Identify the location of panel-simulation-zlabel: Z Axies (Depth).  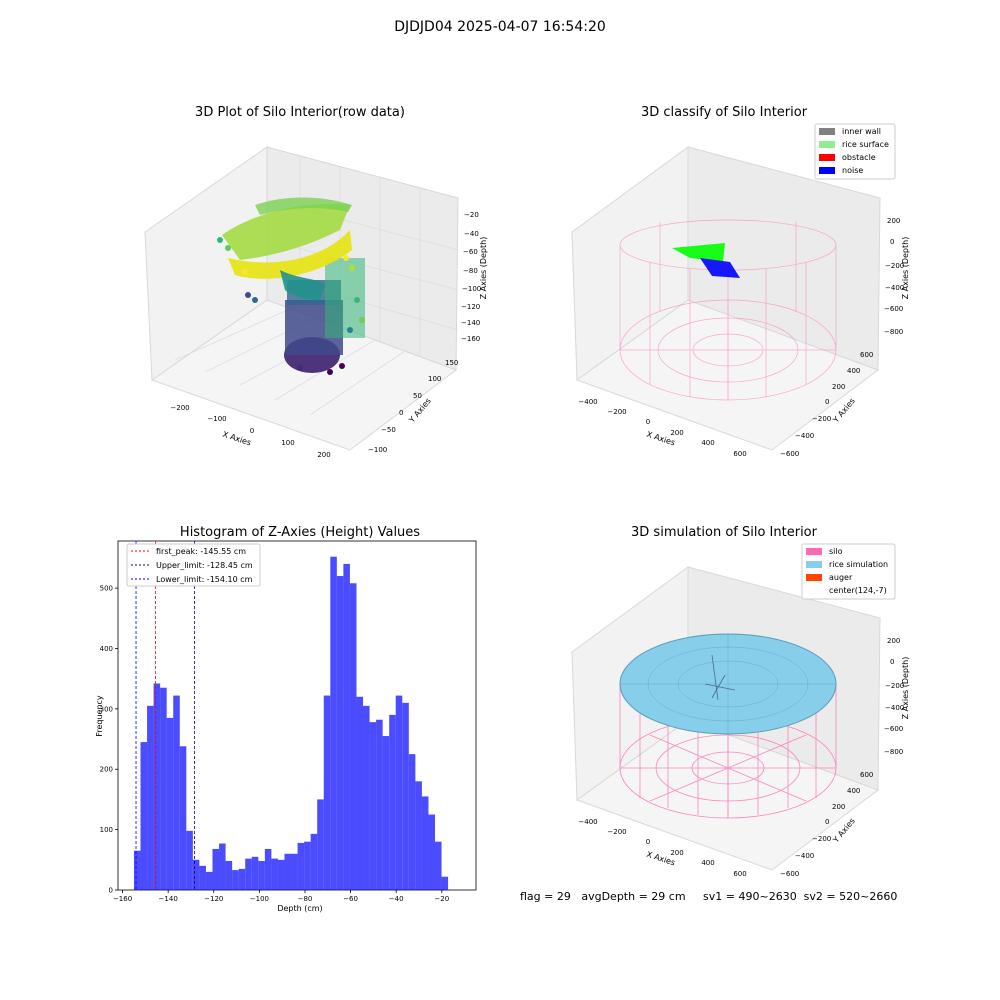
(905, 688).